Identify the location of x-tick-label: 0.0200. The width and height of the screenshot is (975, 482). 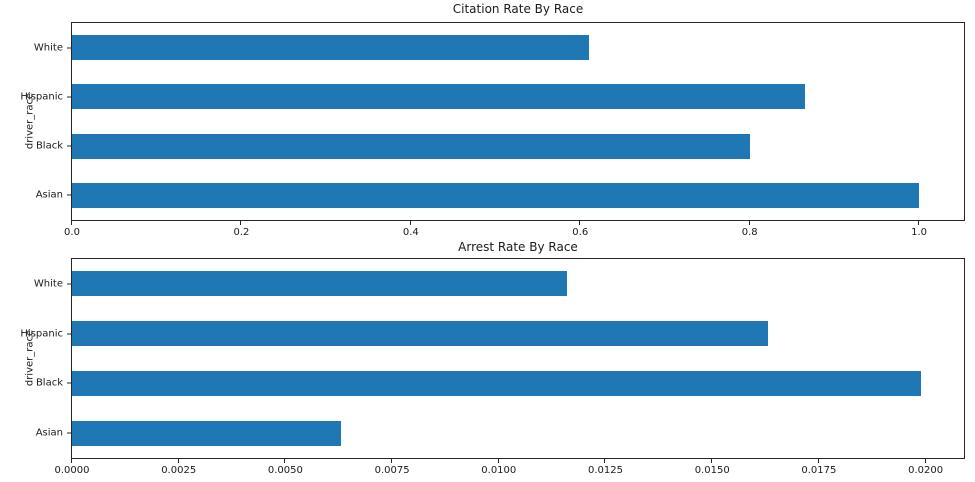
(926, 470).